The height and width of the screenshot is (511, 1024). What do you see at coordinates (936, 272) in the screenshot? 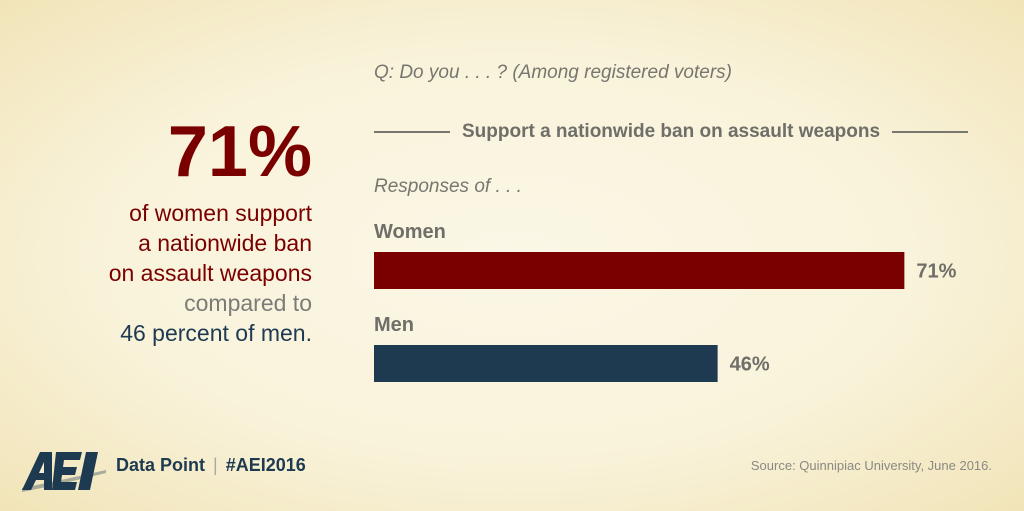
I see `value-label-women: 71%` at bounding box center [936, 272].